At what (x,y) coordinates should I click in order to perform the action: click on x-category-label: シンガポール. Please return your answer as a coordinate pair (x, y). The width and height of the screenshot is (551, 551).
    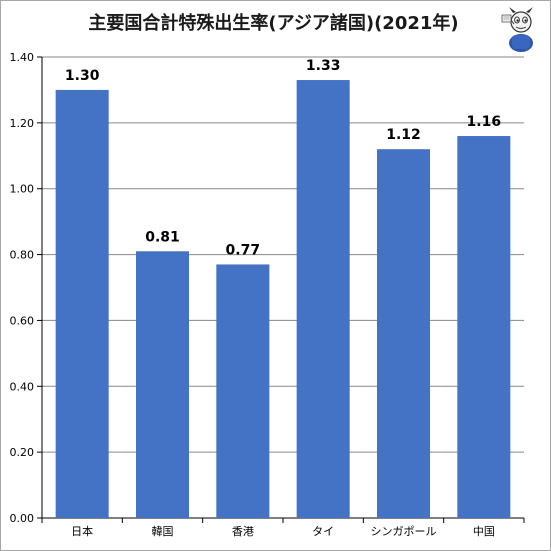
    Looking at the image, I should click on (404, 531).